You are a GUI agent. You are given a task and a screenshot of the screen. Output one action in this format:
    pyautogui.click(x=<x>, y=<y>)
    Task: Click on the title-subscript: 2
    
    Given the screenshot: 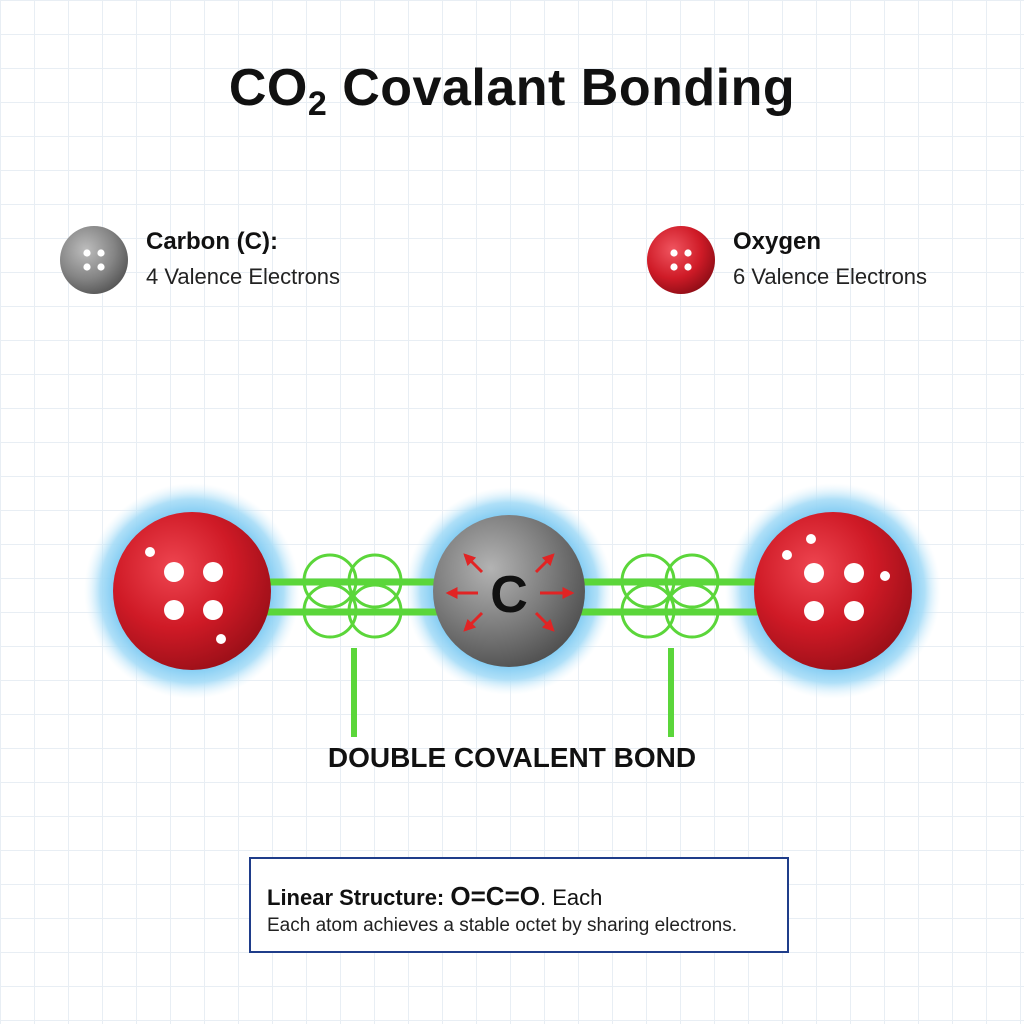 What is the action you would take?
    pyautogui.click(x=317, y=104)
    